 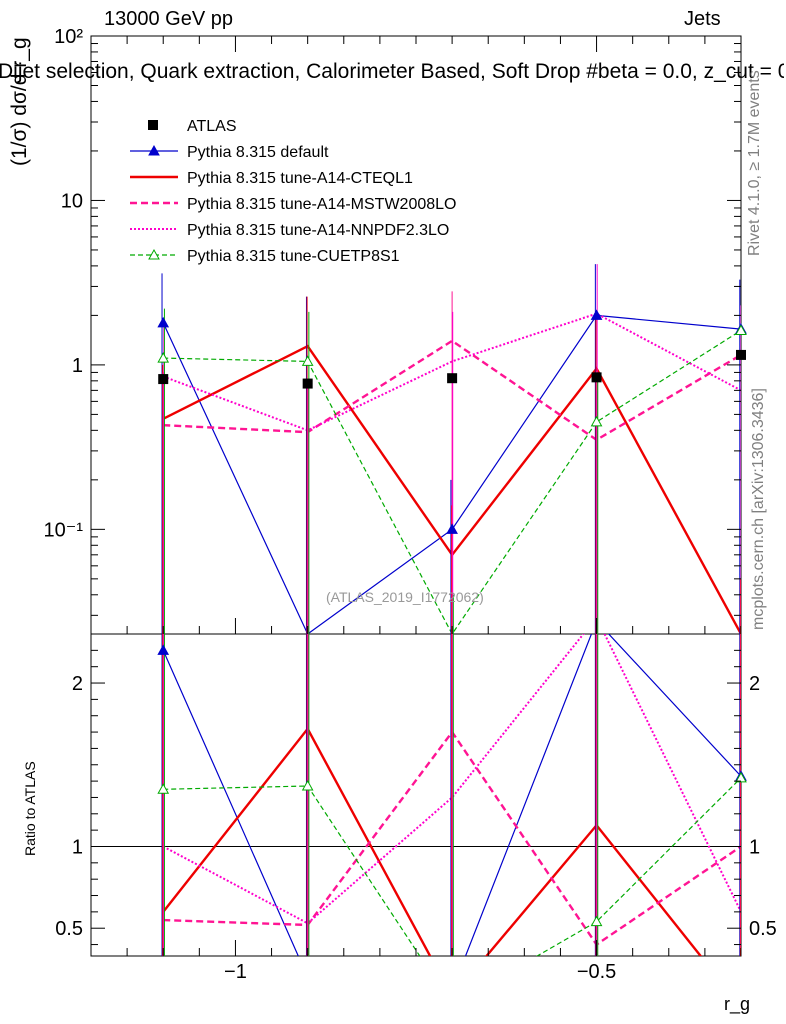 What do you see at coordinates (300, 178) in the screenshot?
I see `legend-label-1: Pythia 8.315 tune-A14-CTEQL1` at bounding box center [300, 178].